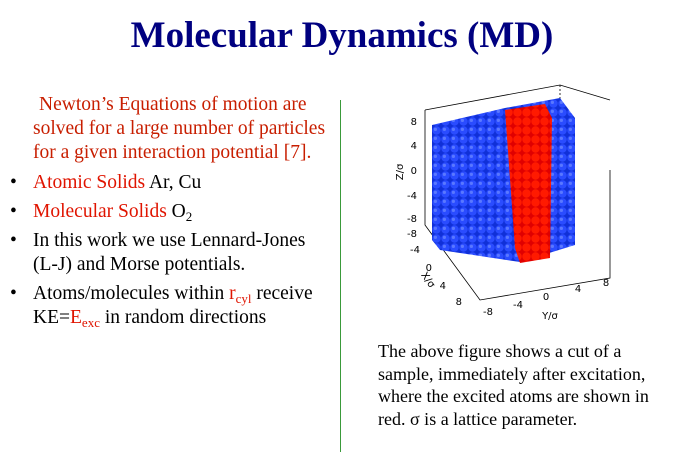 This screenshot has width=684, height=467. I want to click on bullet: Atomic Solids Ar, Cu, so click(170, 183).